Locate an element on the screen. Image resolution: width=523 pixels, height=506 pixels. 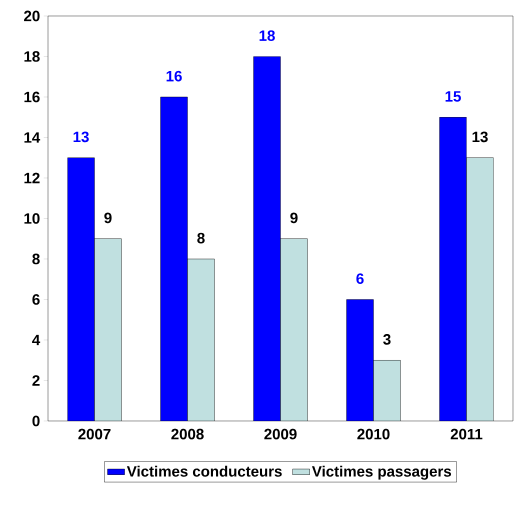
y-tick-label: 20 is located at coordinates (32, 16).